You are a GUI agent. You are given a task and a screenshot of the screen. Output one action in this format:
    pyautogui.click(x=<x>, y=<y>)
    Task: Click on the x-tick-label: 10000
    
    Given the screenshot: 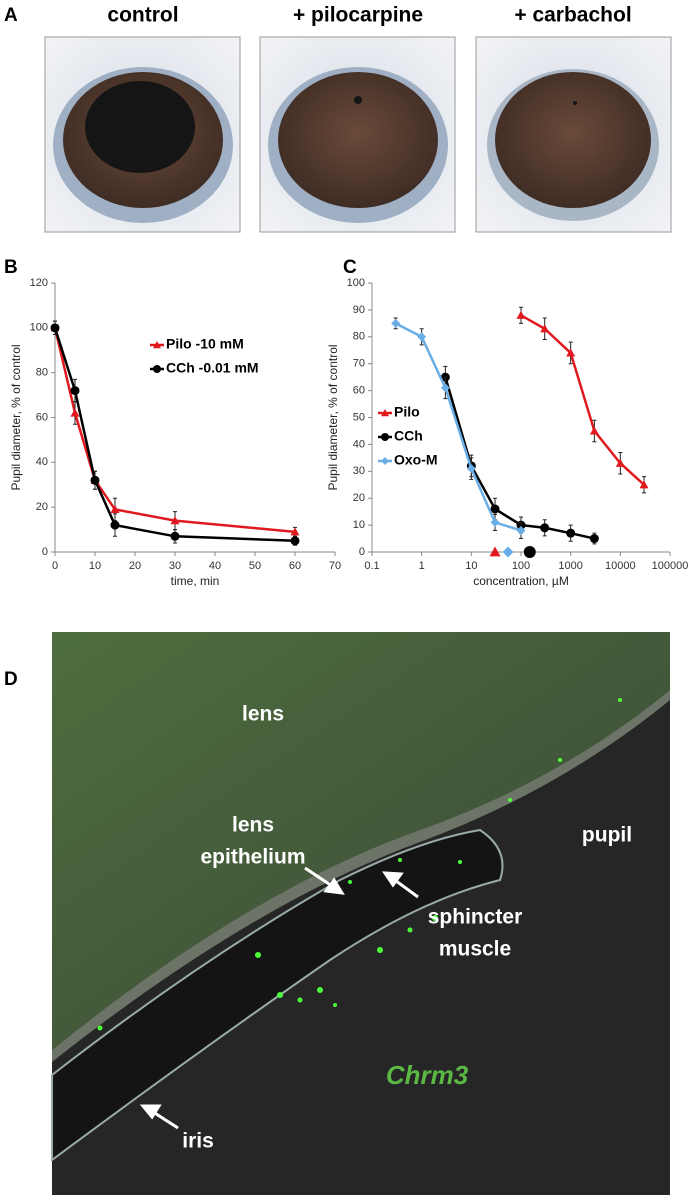 What is the action you would take?
    pyautogui.click(x=620, y=566)
    